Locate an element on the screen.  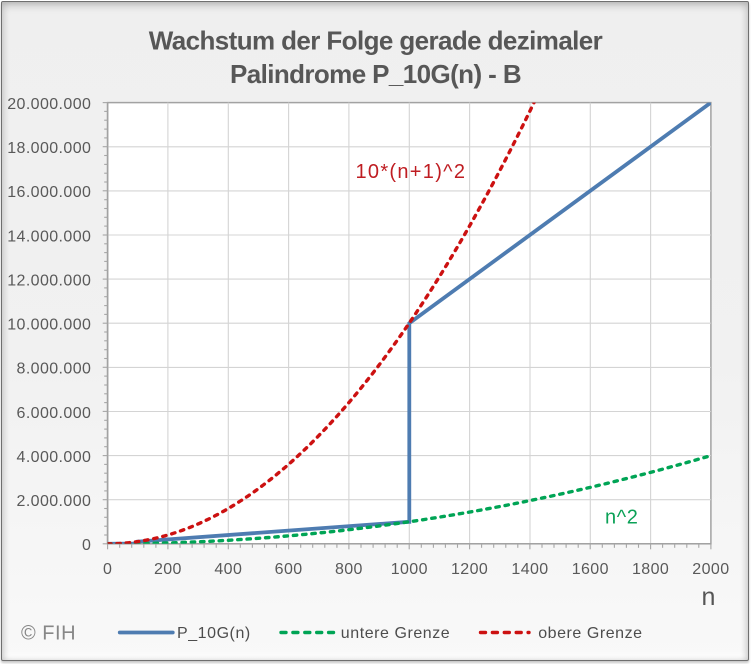
svg-text: 1400 is located at coordinates (529, 569).